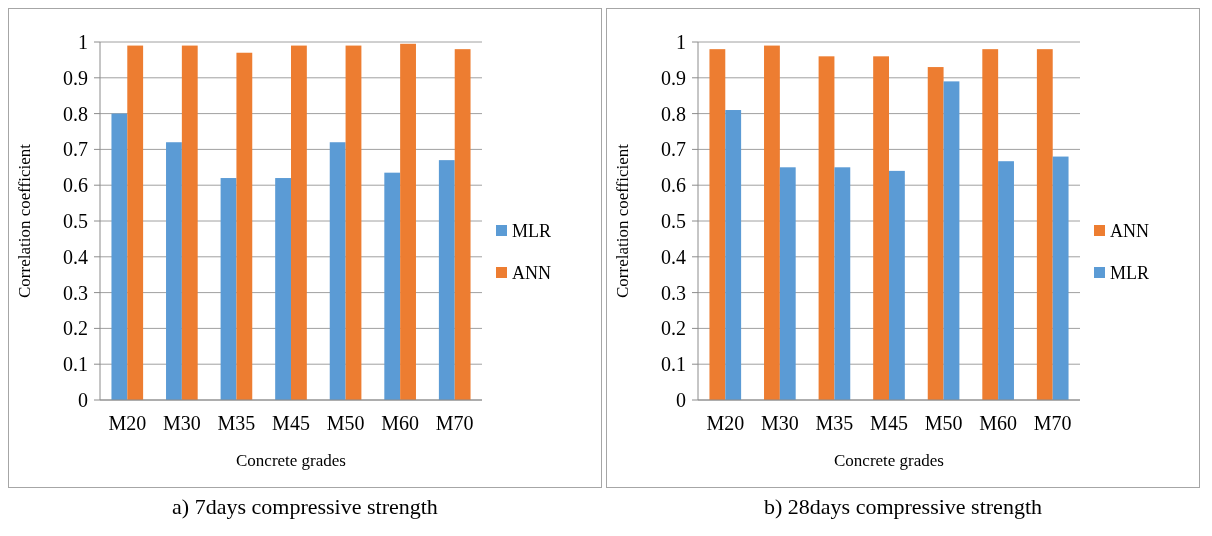  I want to click on text: a) 7days compressive strength, so click(305, 506).